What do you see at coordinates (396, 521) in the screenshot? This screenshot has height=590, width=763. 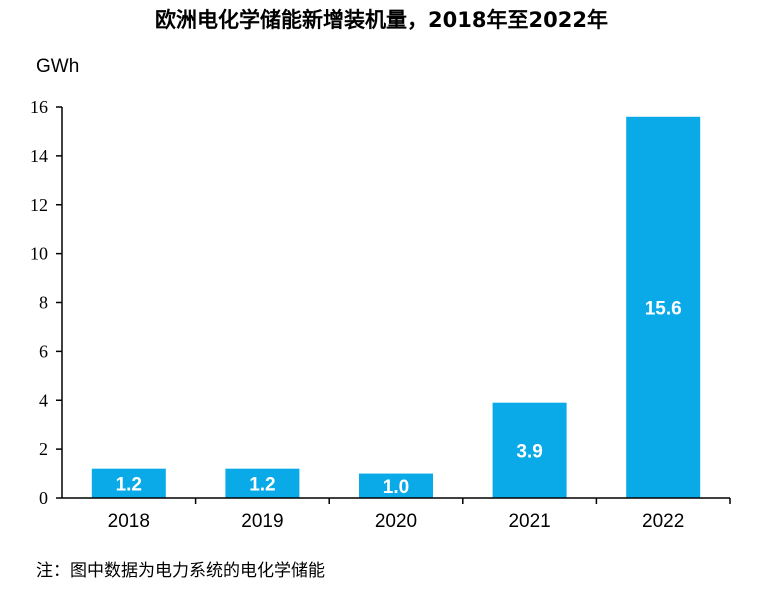 I see `x-tick-label-2020: 2020` at bounding box center [396, 521].